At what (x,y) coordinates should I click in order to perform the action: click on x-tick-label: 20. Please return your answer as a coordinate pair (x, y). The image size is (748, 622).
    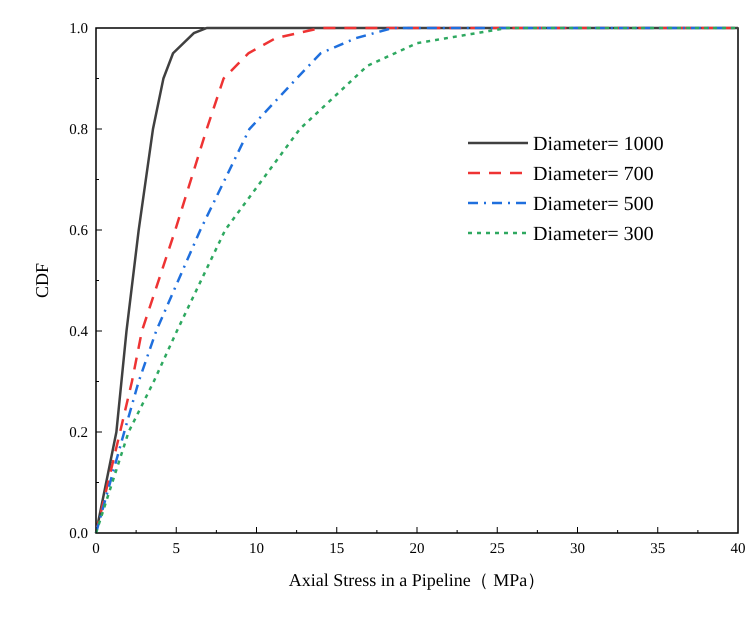
    Looking at the image, I should click on (417, 549).